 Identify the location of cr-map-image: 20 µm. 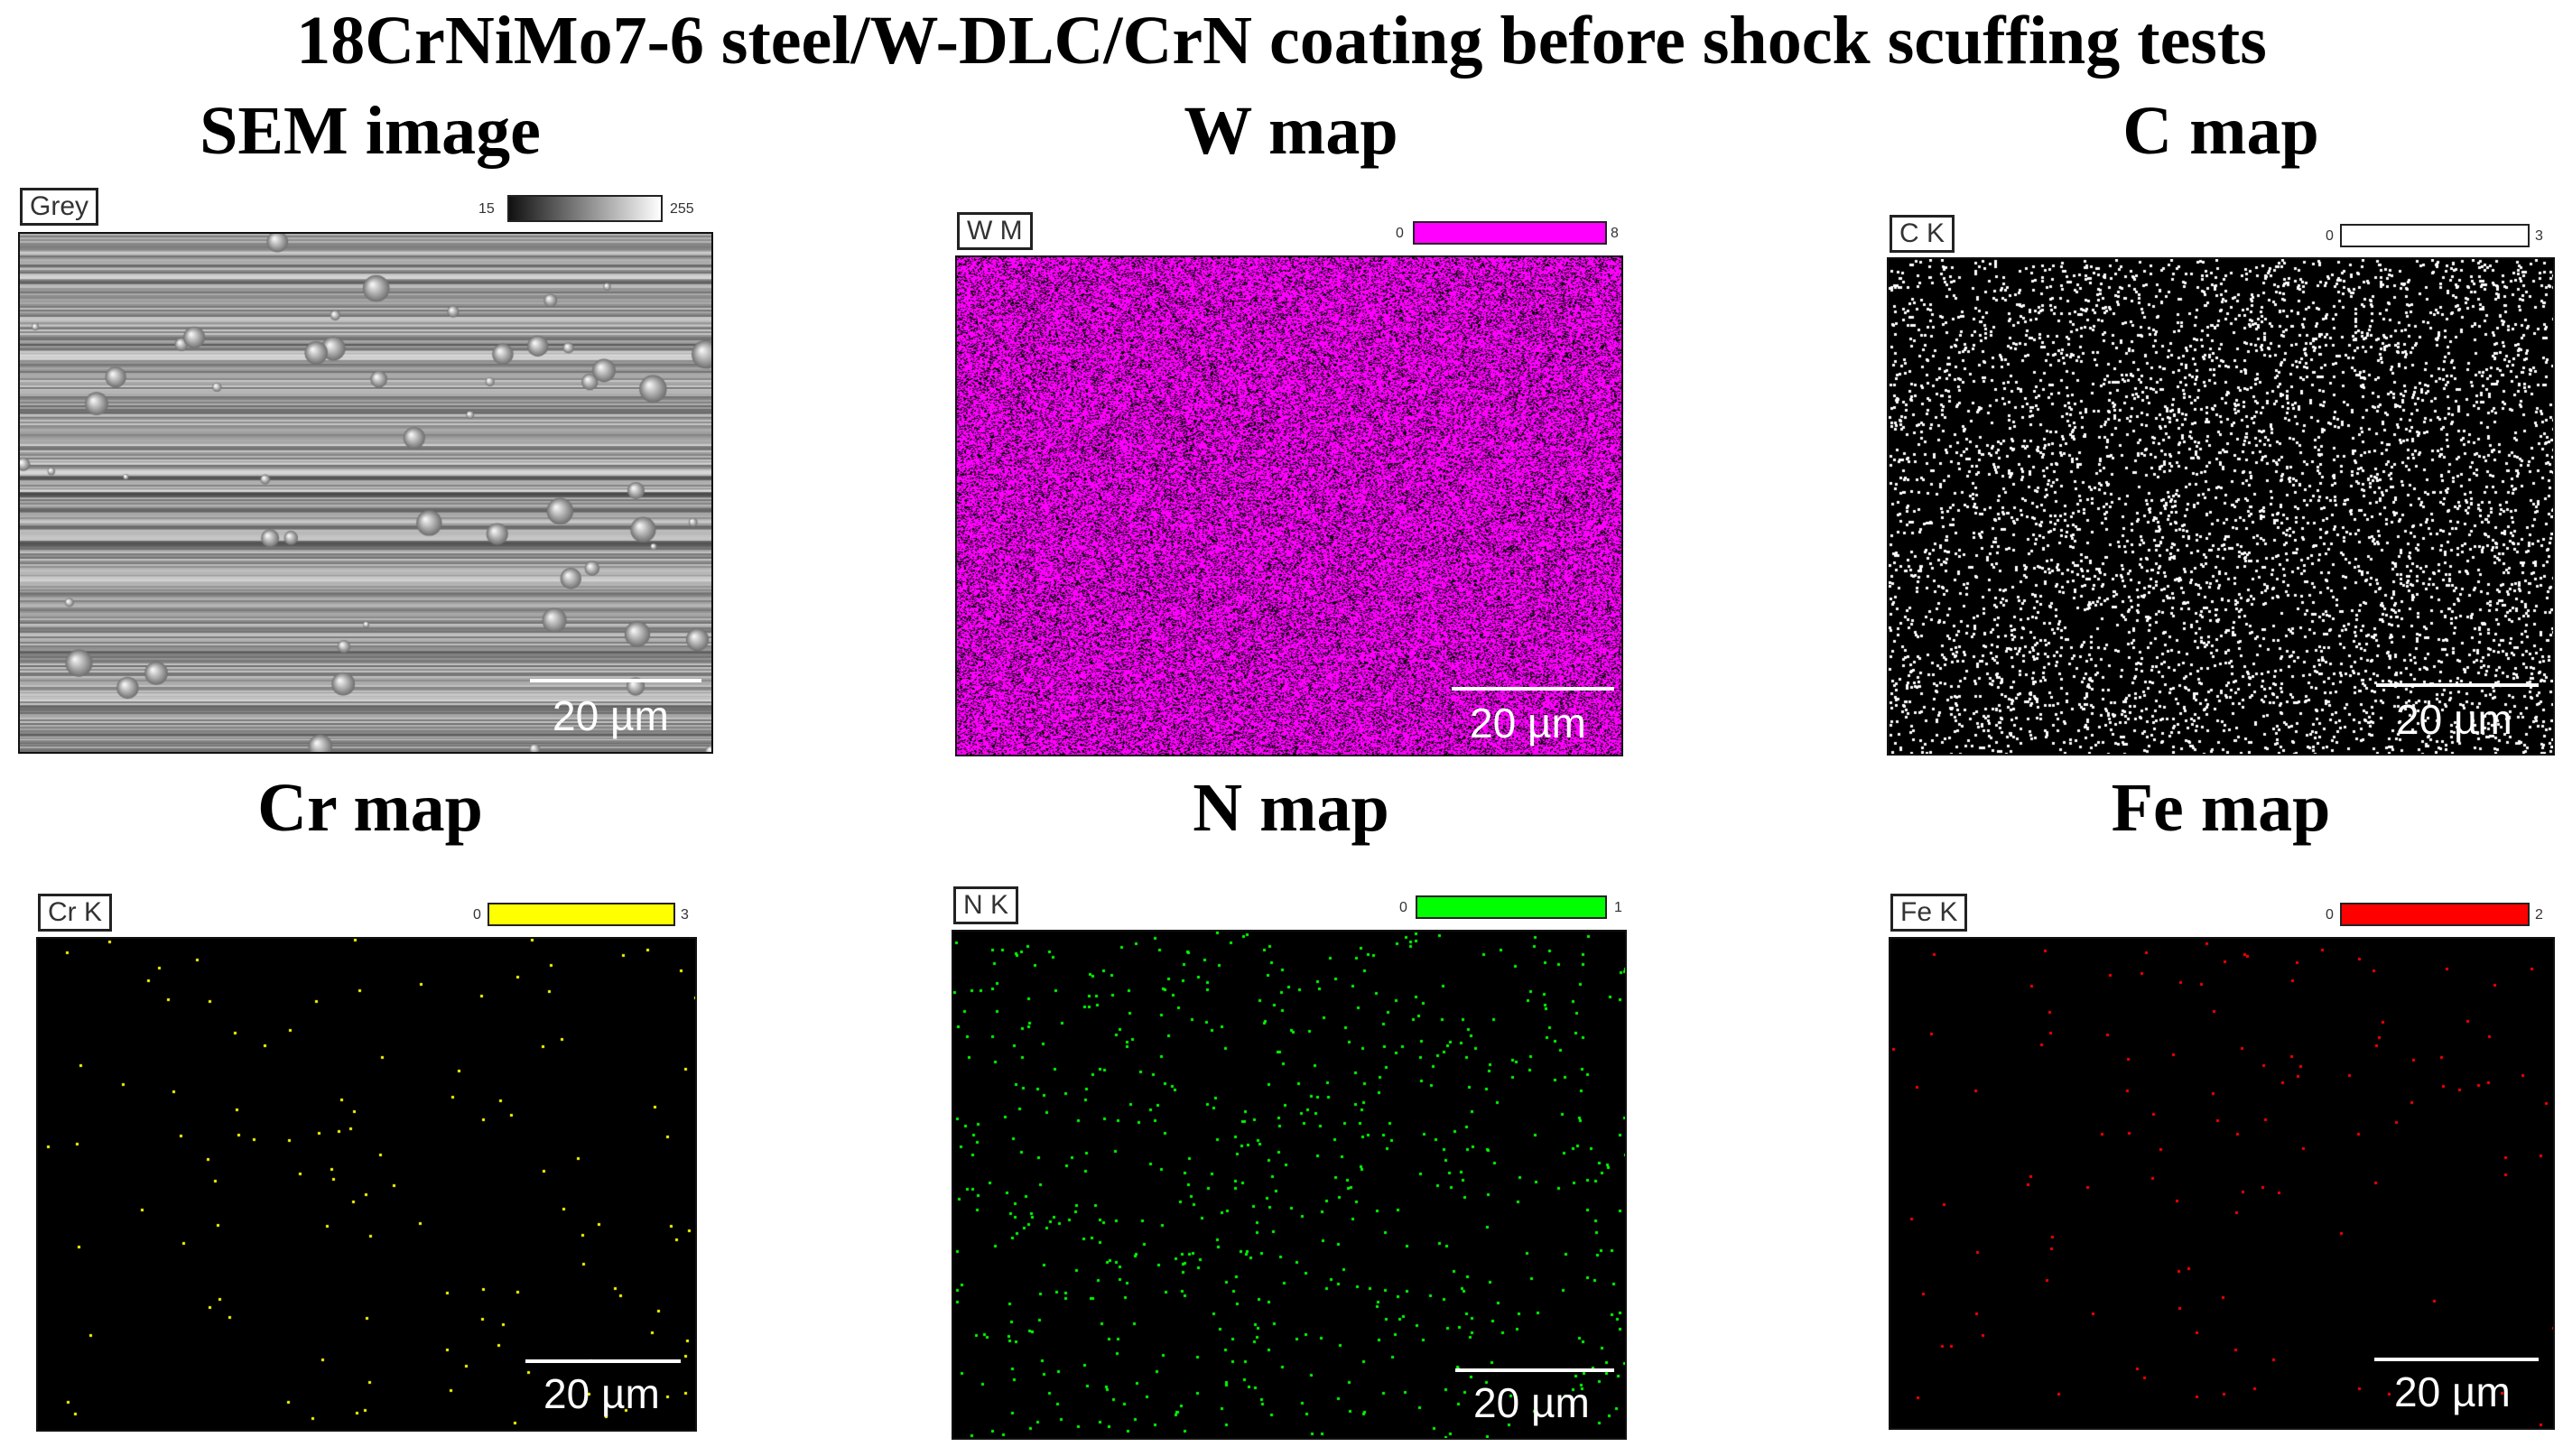
(366, 1185).